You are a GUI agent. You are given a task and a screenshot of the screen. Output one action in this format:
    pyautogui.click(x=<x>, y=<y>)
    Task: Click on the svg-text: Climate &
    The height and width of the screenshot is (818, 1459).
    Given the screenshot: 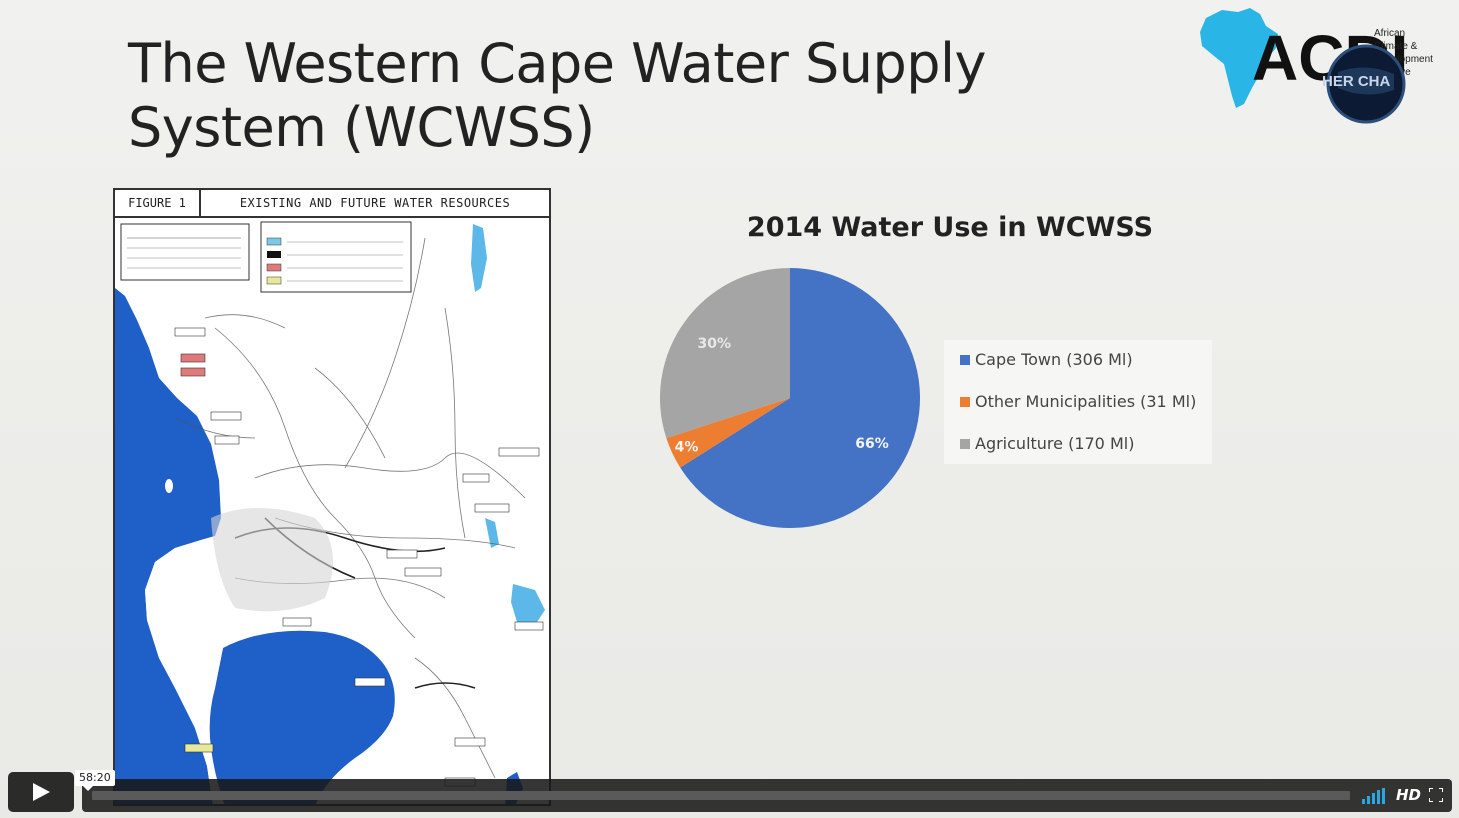 What is the action you would take?
    pyautogui.click(x=1396, y=46)
    